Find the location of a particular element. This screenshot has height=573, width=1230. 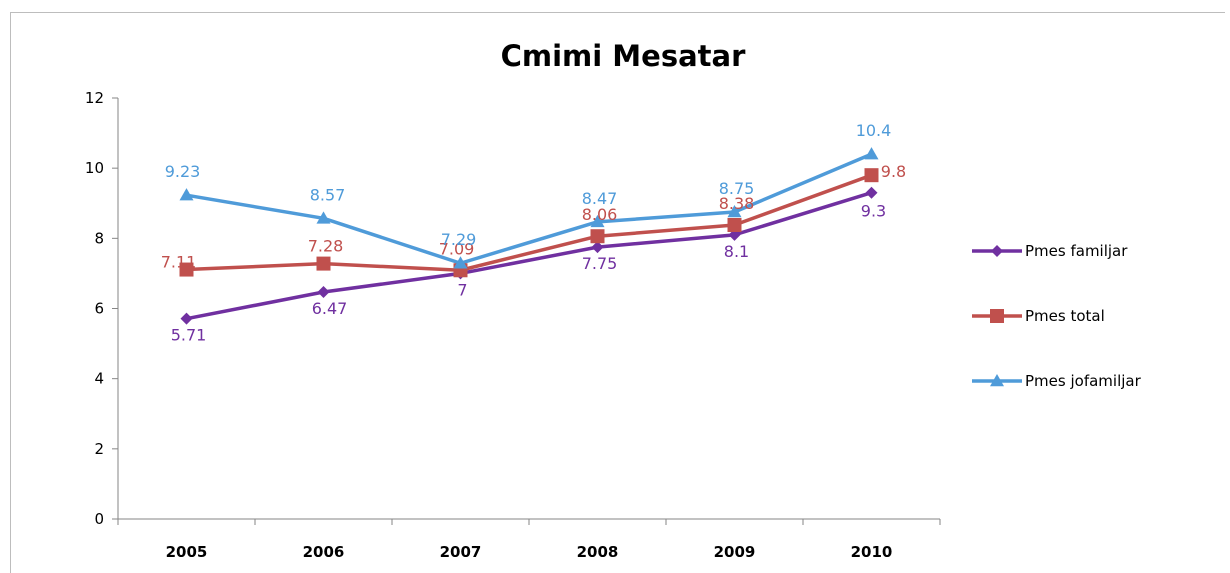

series-line-jofamiljar is located at coordinates (529, 208).